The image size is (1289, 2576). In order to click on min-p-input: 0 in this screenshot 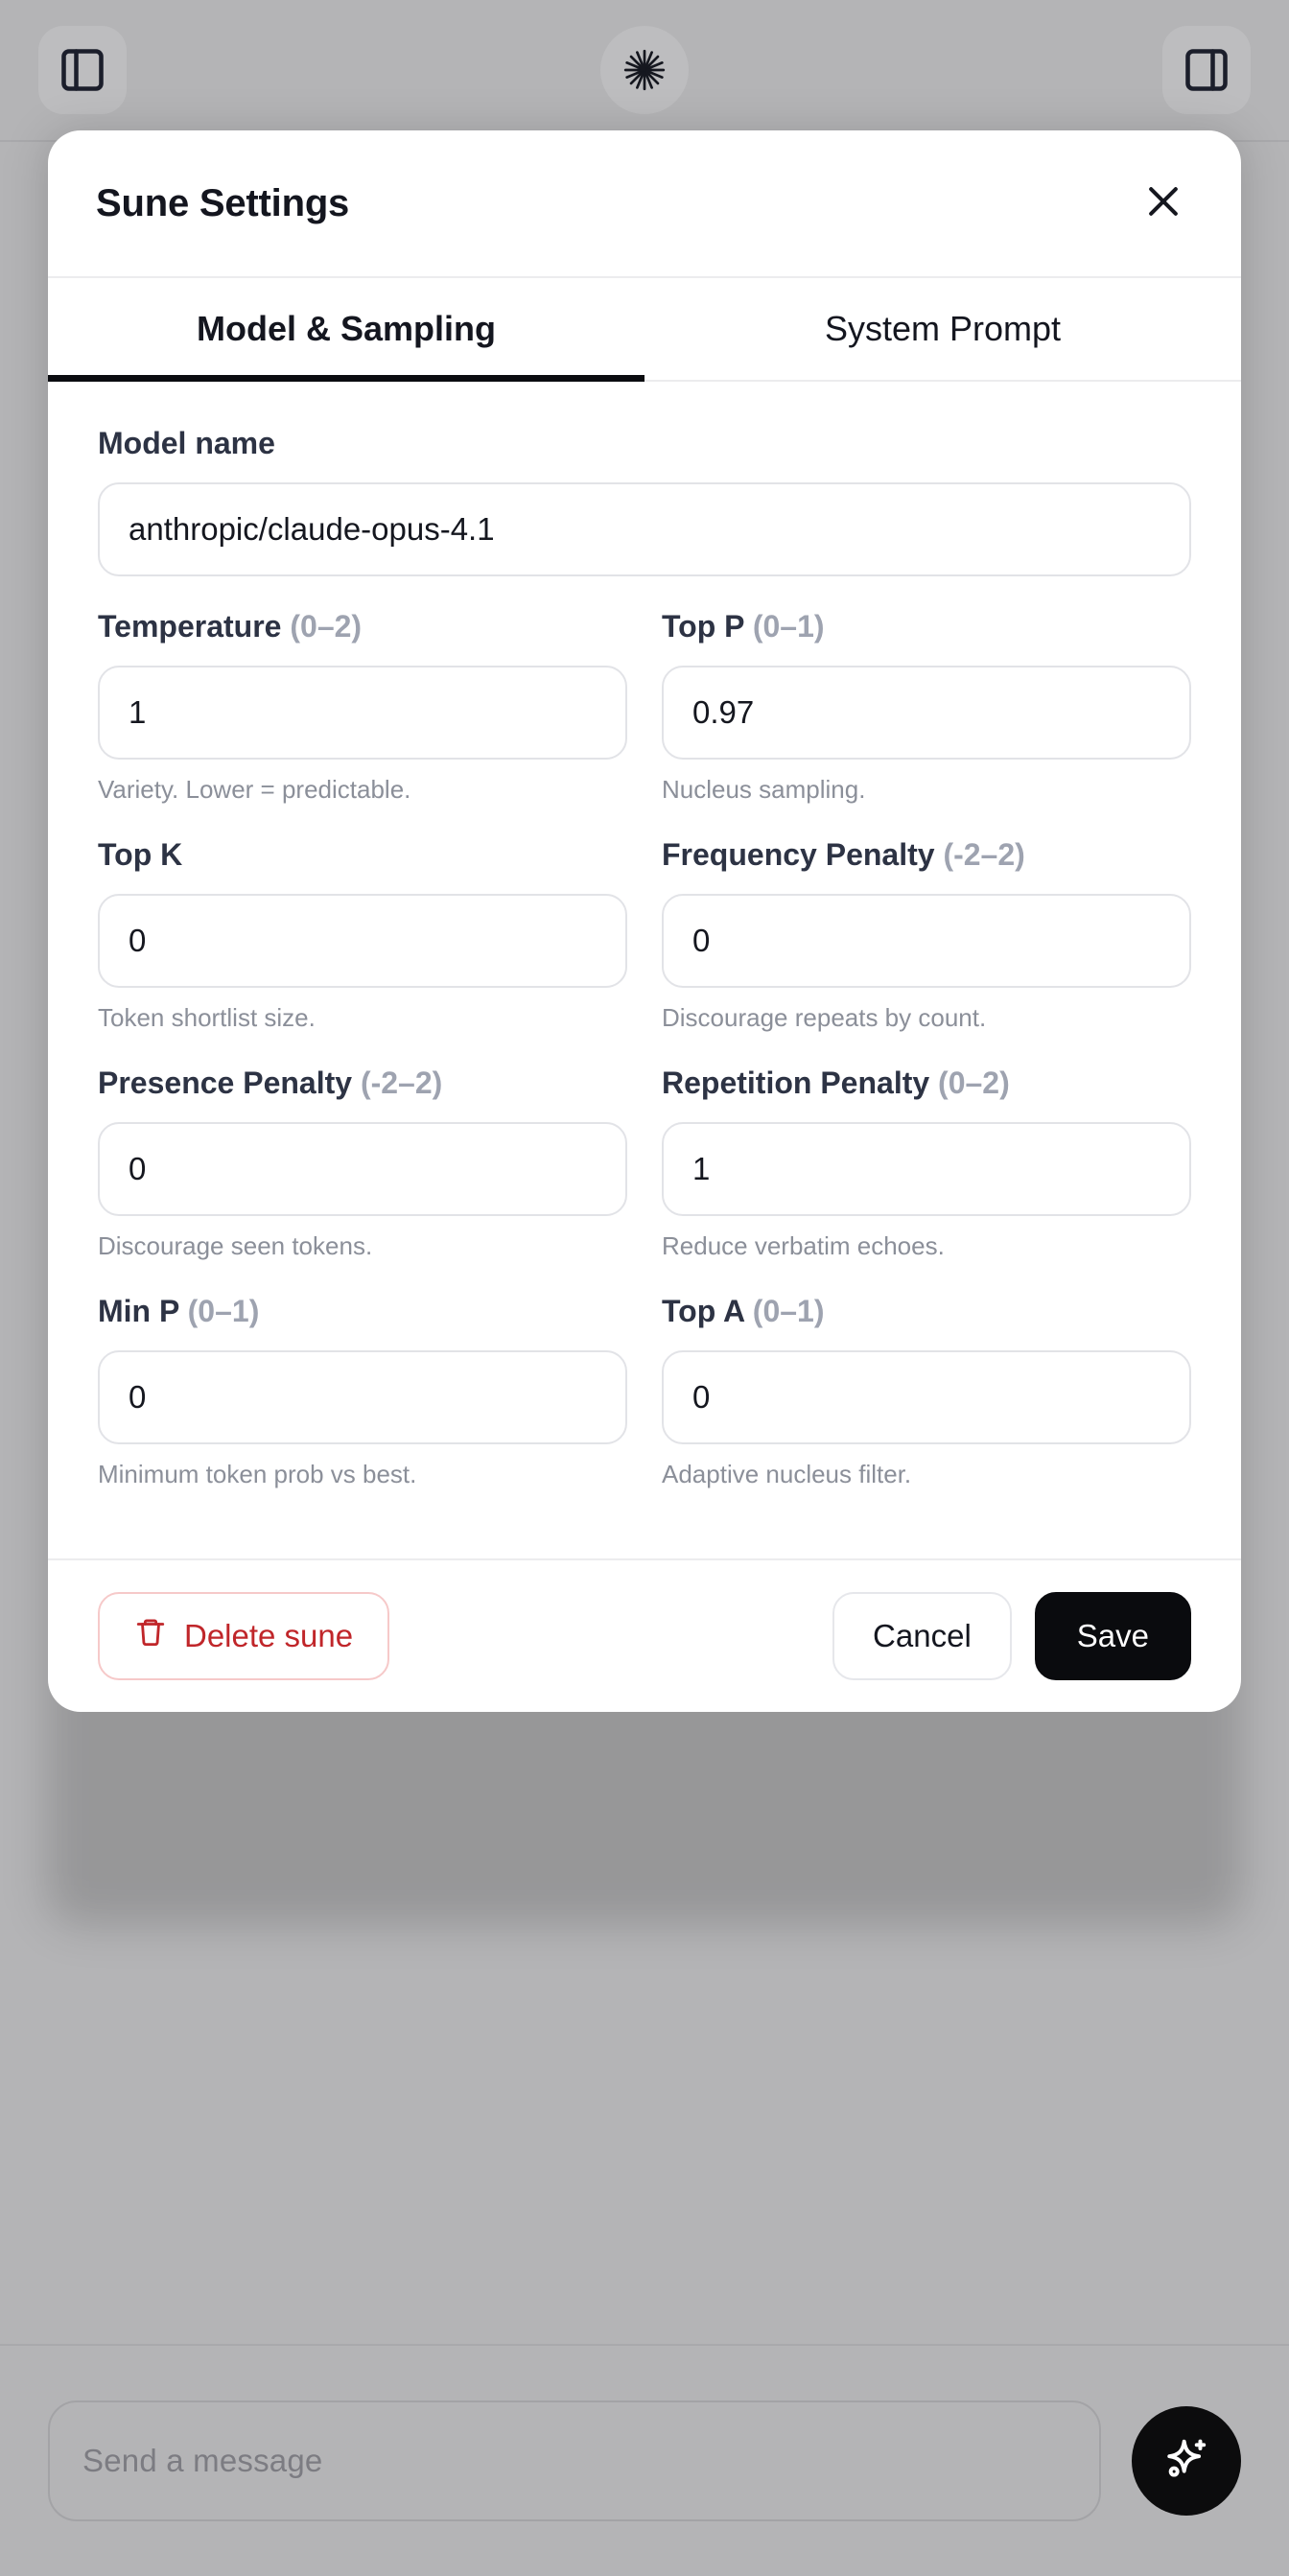, I will do `click(362, 1397)`.